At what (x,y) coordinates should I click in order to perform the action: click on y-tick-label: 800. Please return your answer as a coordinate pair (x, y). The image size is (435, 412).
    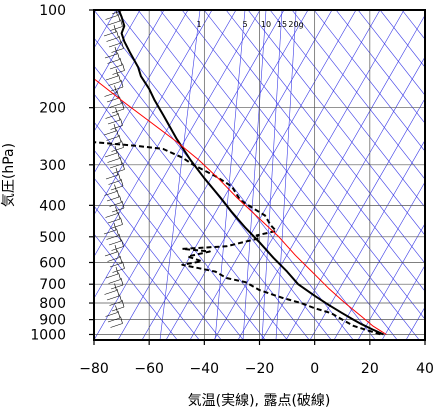
    Looking at the image, I should click on (52, 304).